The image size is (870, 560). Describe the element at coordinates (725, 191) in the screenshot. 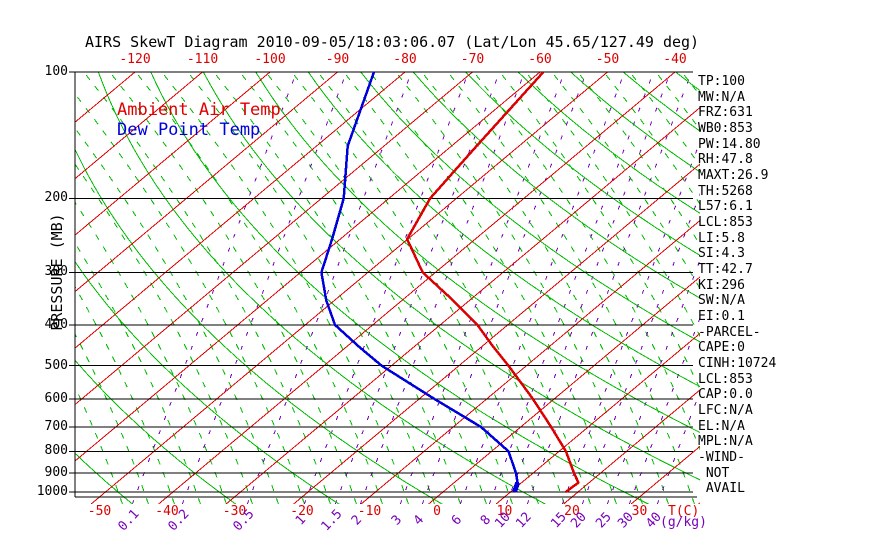

I see `stat-line: TH:5268` at that location.